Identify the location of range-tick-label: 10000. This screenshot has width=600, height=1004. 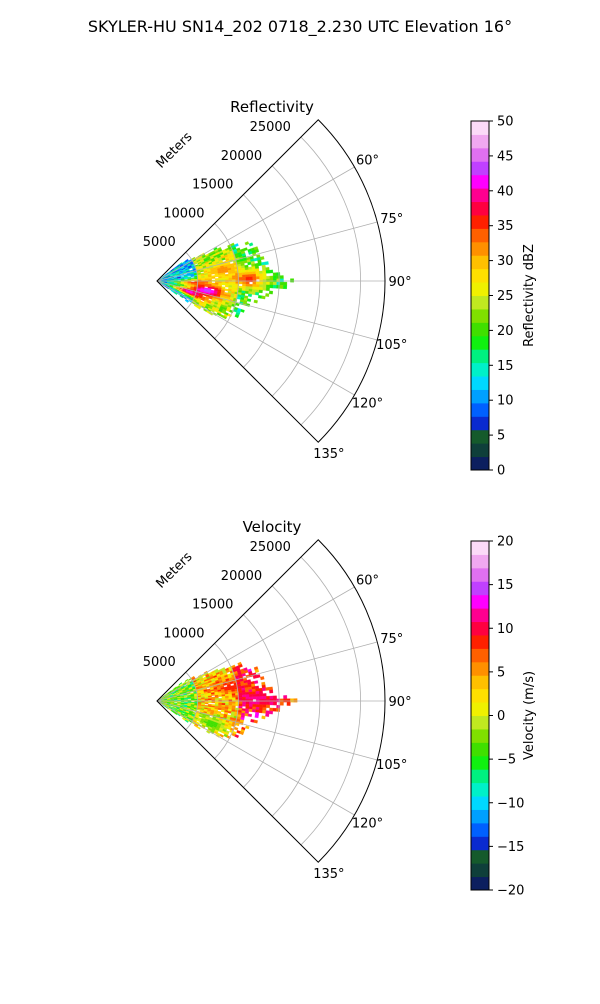
(183, 213).